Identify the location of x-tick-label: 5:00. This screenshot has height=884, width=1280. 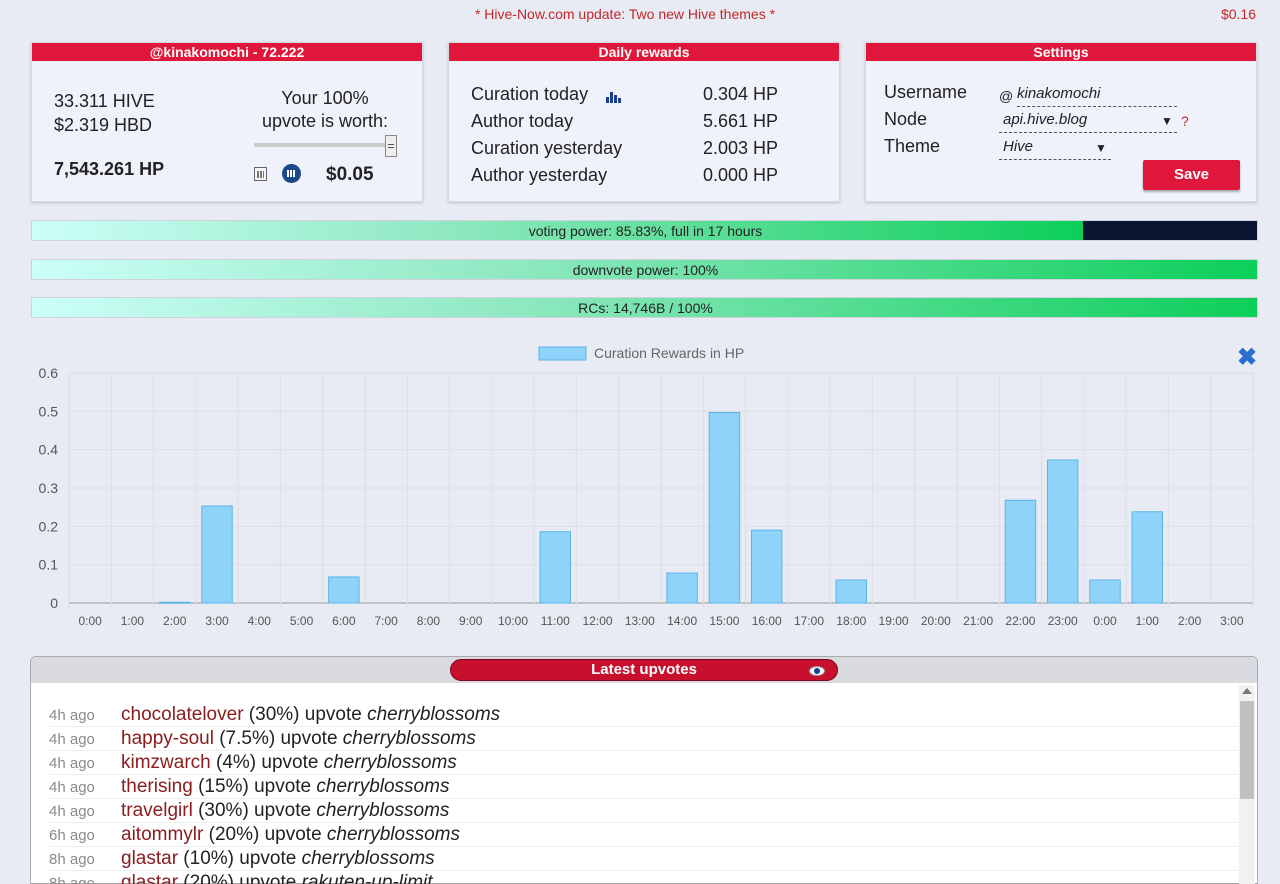
(302, 621).